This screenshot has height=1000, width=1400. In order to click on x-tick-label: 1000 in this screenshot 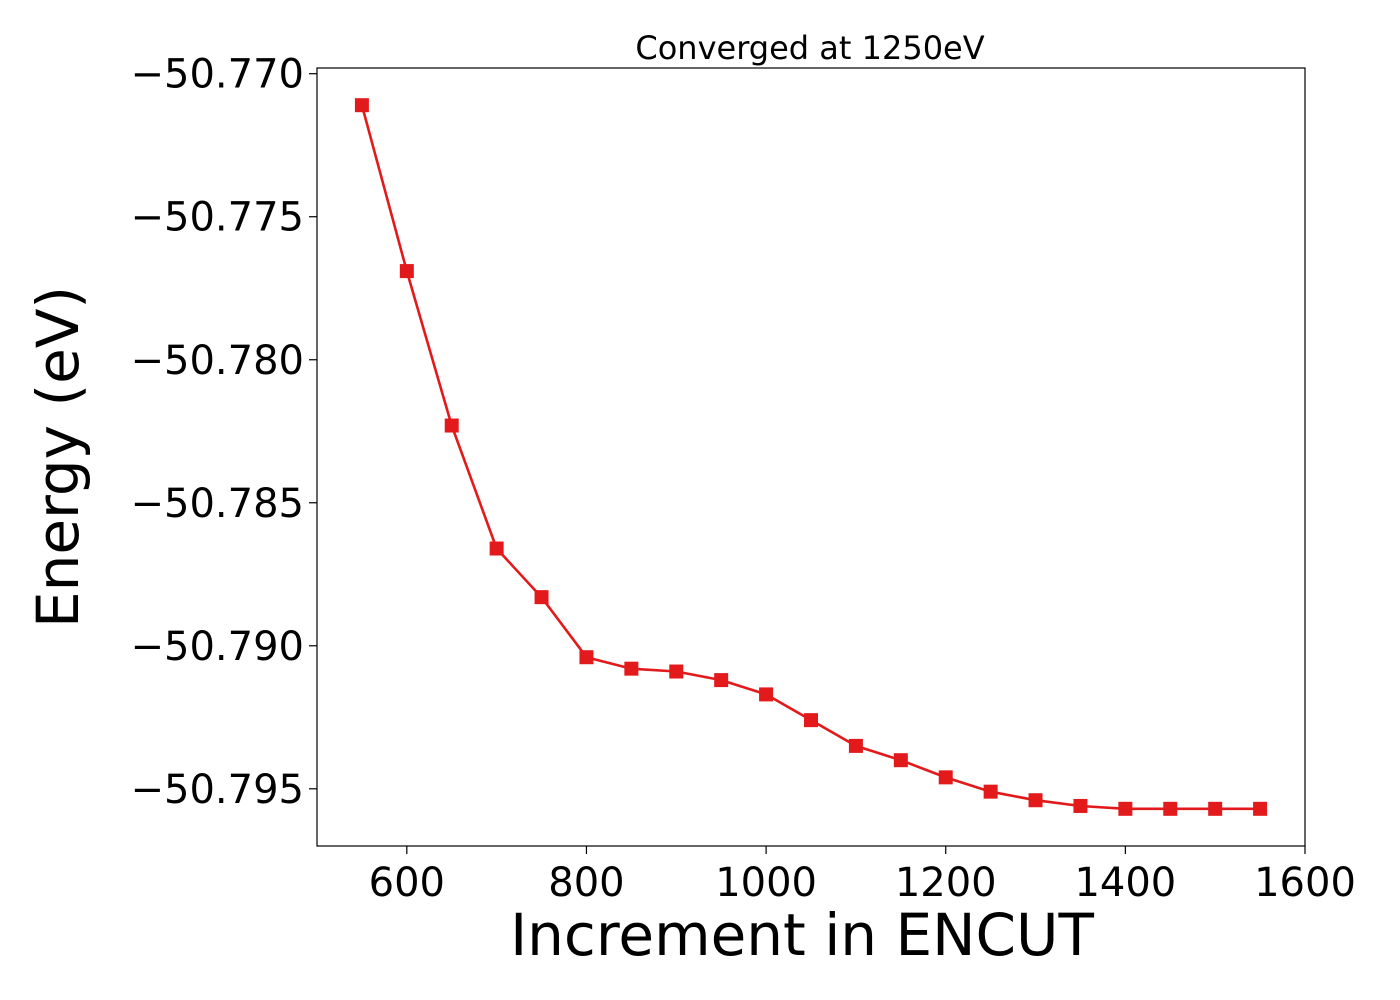, I will do `click(766, 883)`.